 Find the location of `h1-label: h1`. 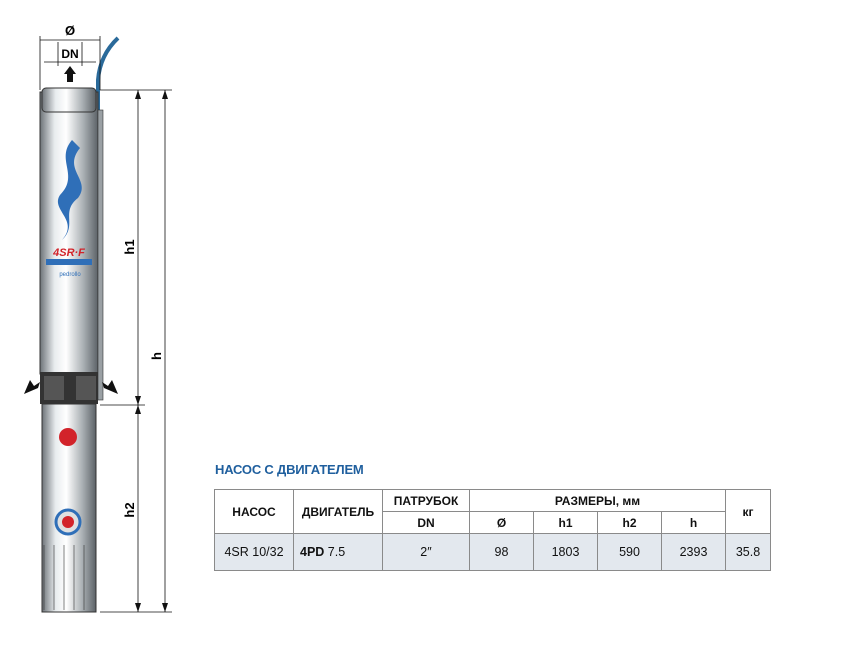

h1-label: h1 is located at coordinates (129, 246).